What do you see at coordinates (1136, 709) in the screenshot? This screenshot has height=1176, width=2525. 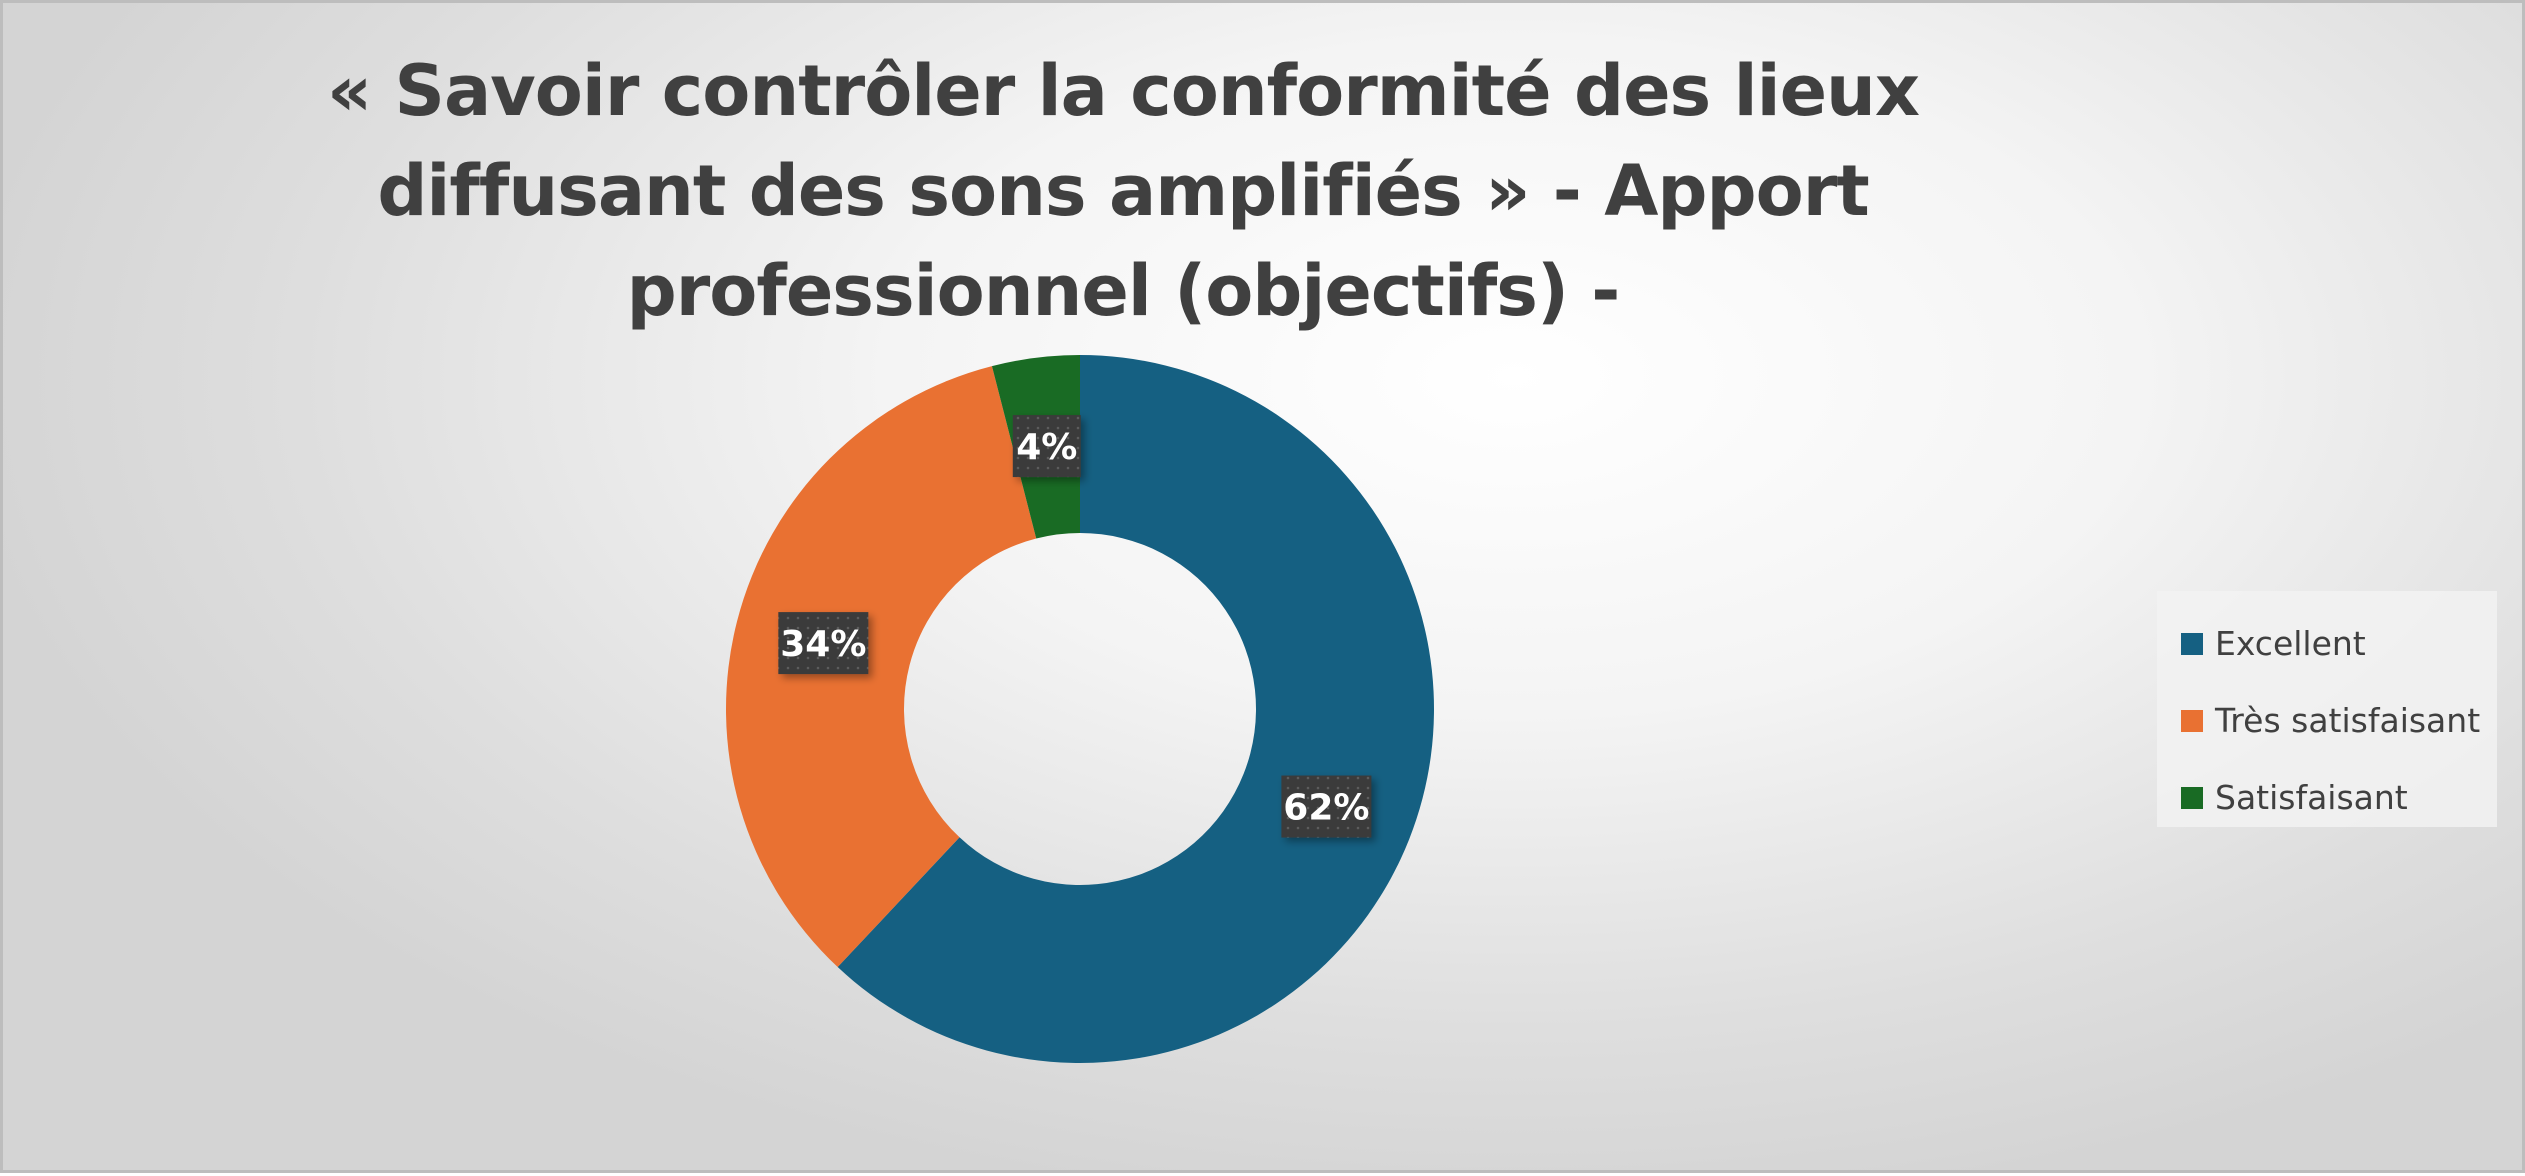 I see `donut-slice-excellent` at bounding box center [1136, 709].